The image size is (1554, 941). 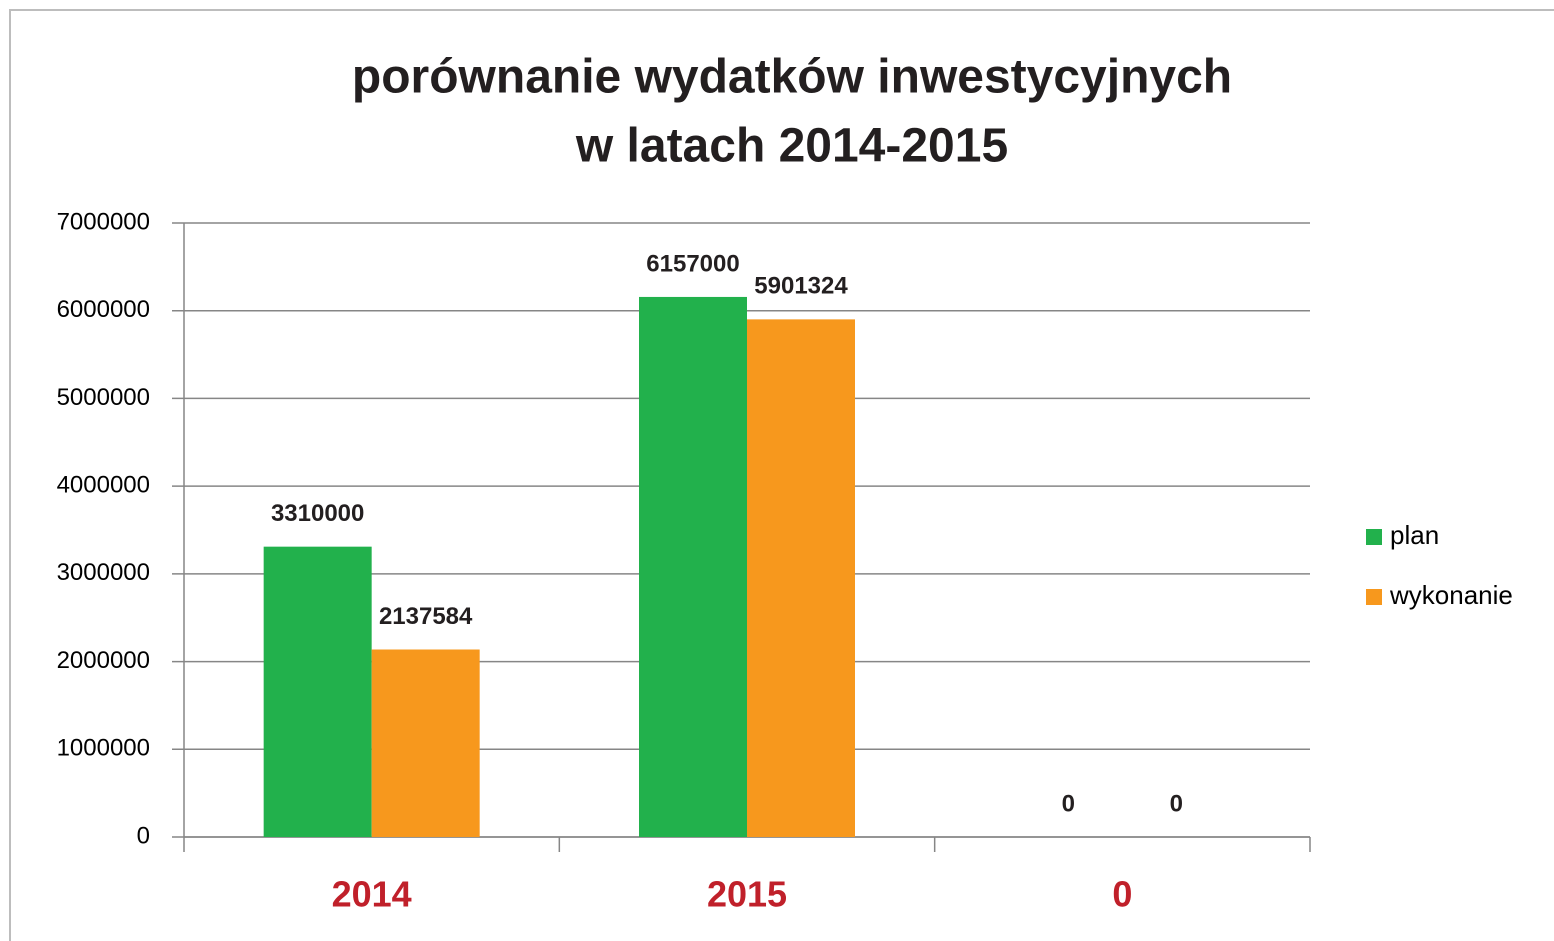 I want to click on x-tick-label: 2015, so click(x=747, y=894).